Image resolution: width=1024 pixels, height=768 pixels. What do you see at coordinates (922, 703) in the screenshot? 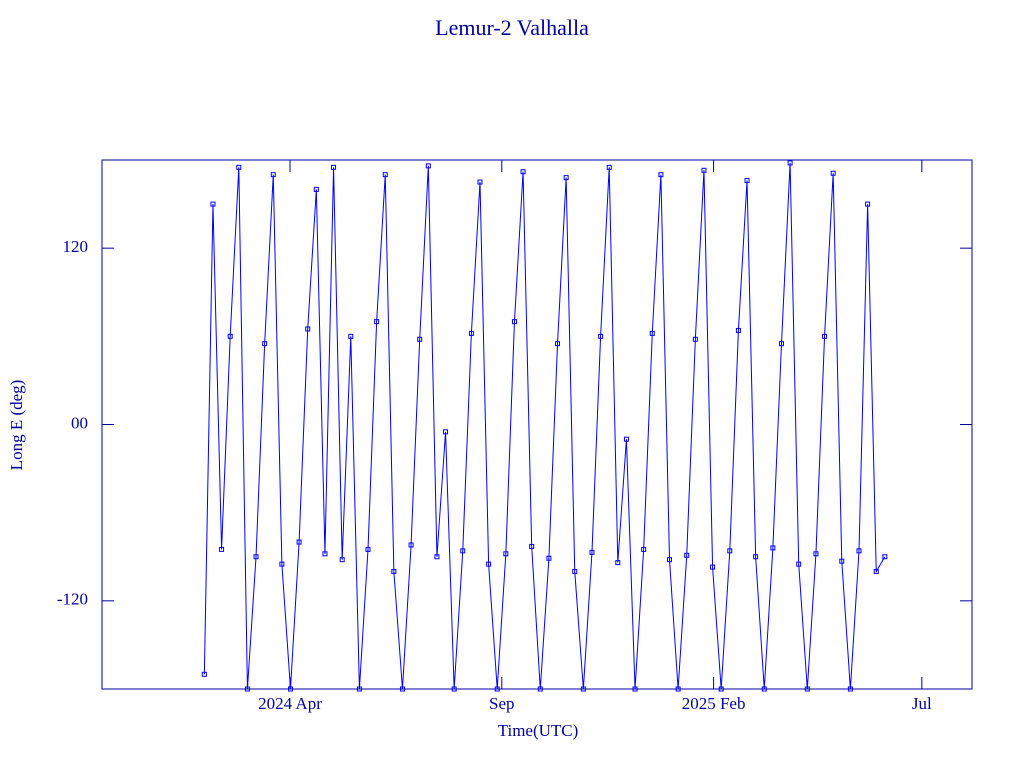
I see `x-tick-label: Jul` at bounding box center [922, 703].